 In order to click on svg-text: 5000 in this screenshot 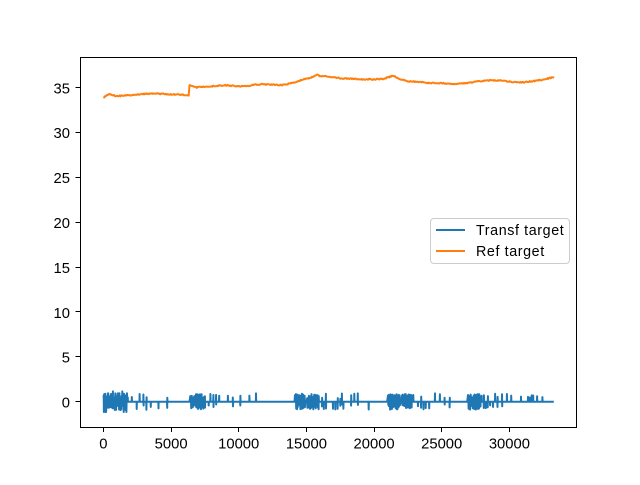, I will do `click(171, 445)`.